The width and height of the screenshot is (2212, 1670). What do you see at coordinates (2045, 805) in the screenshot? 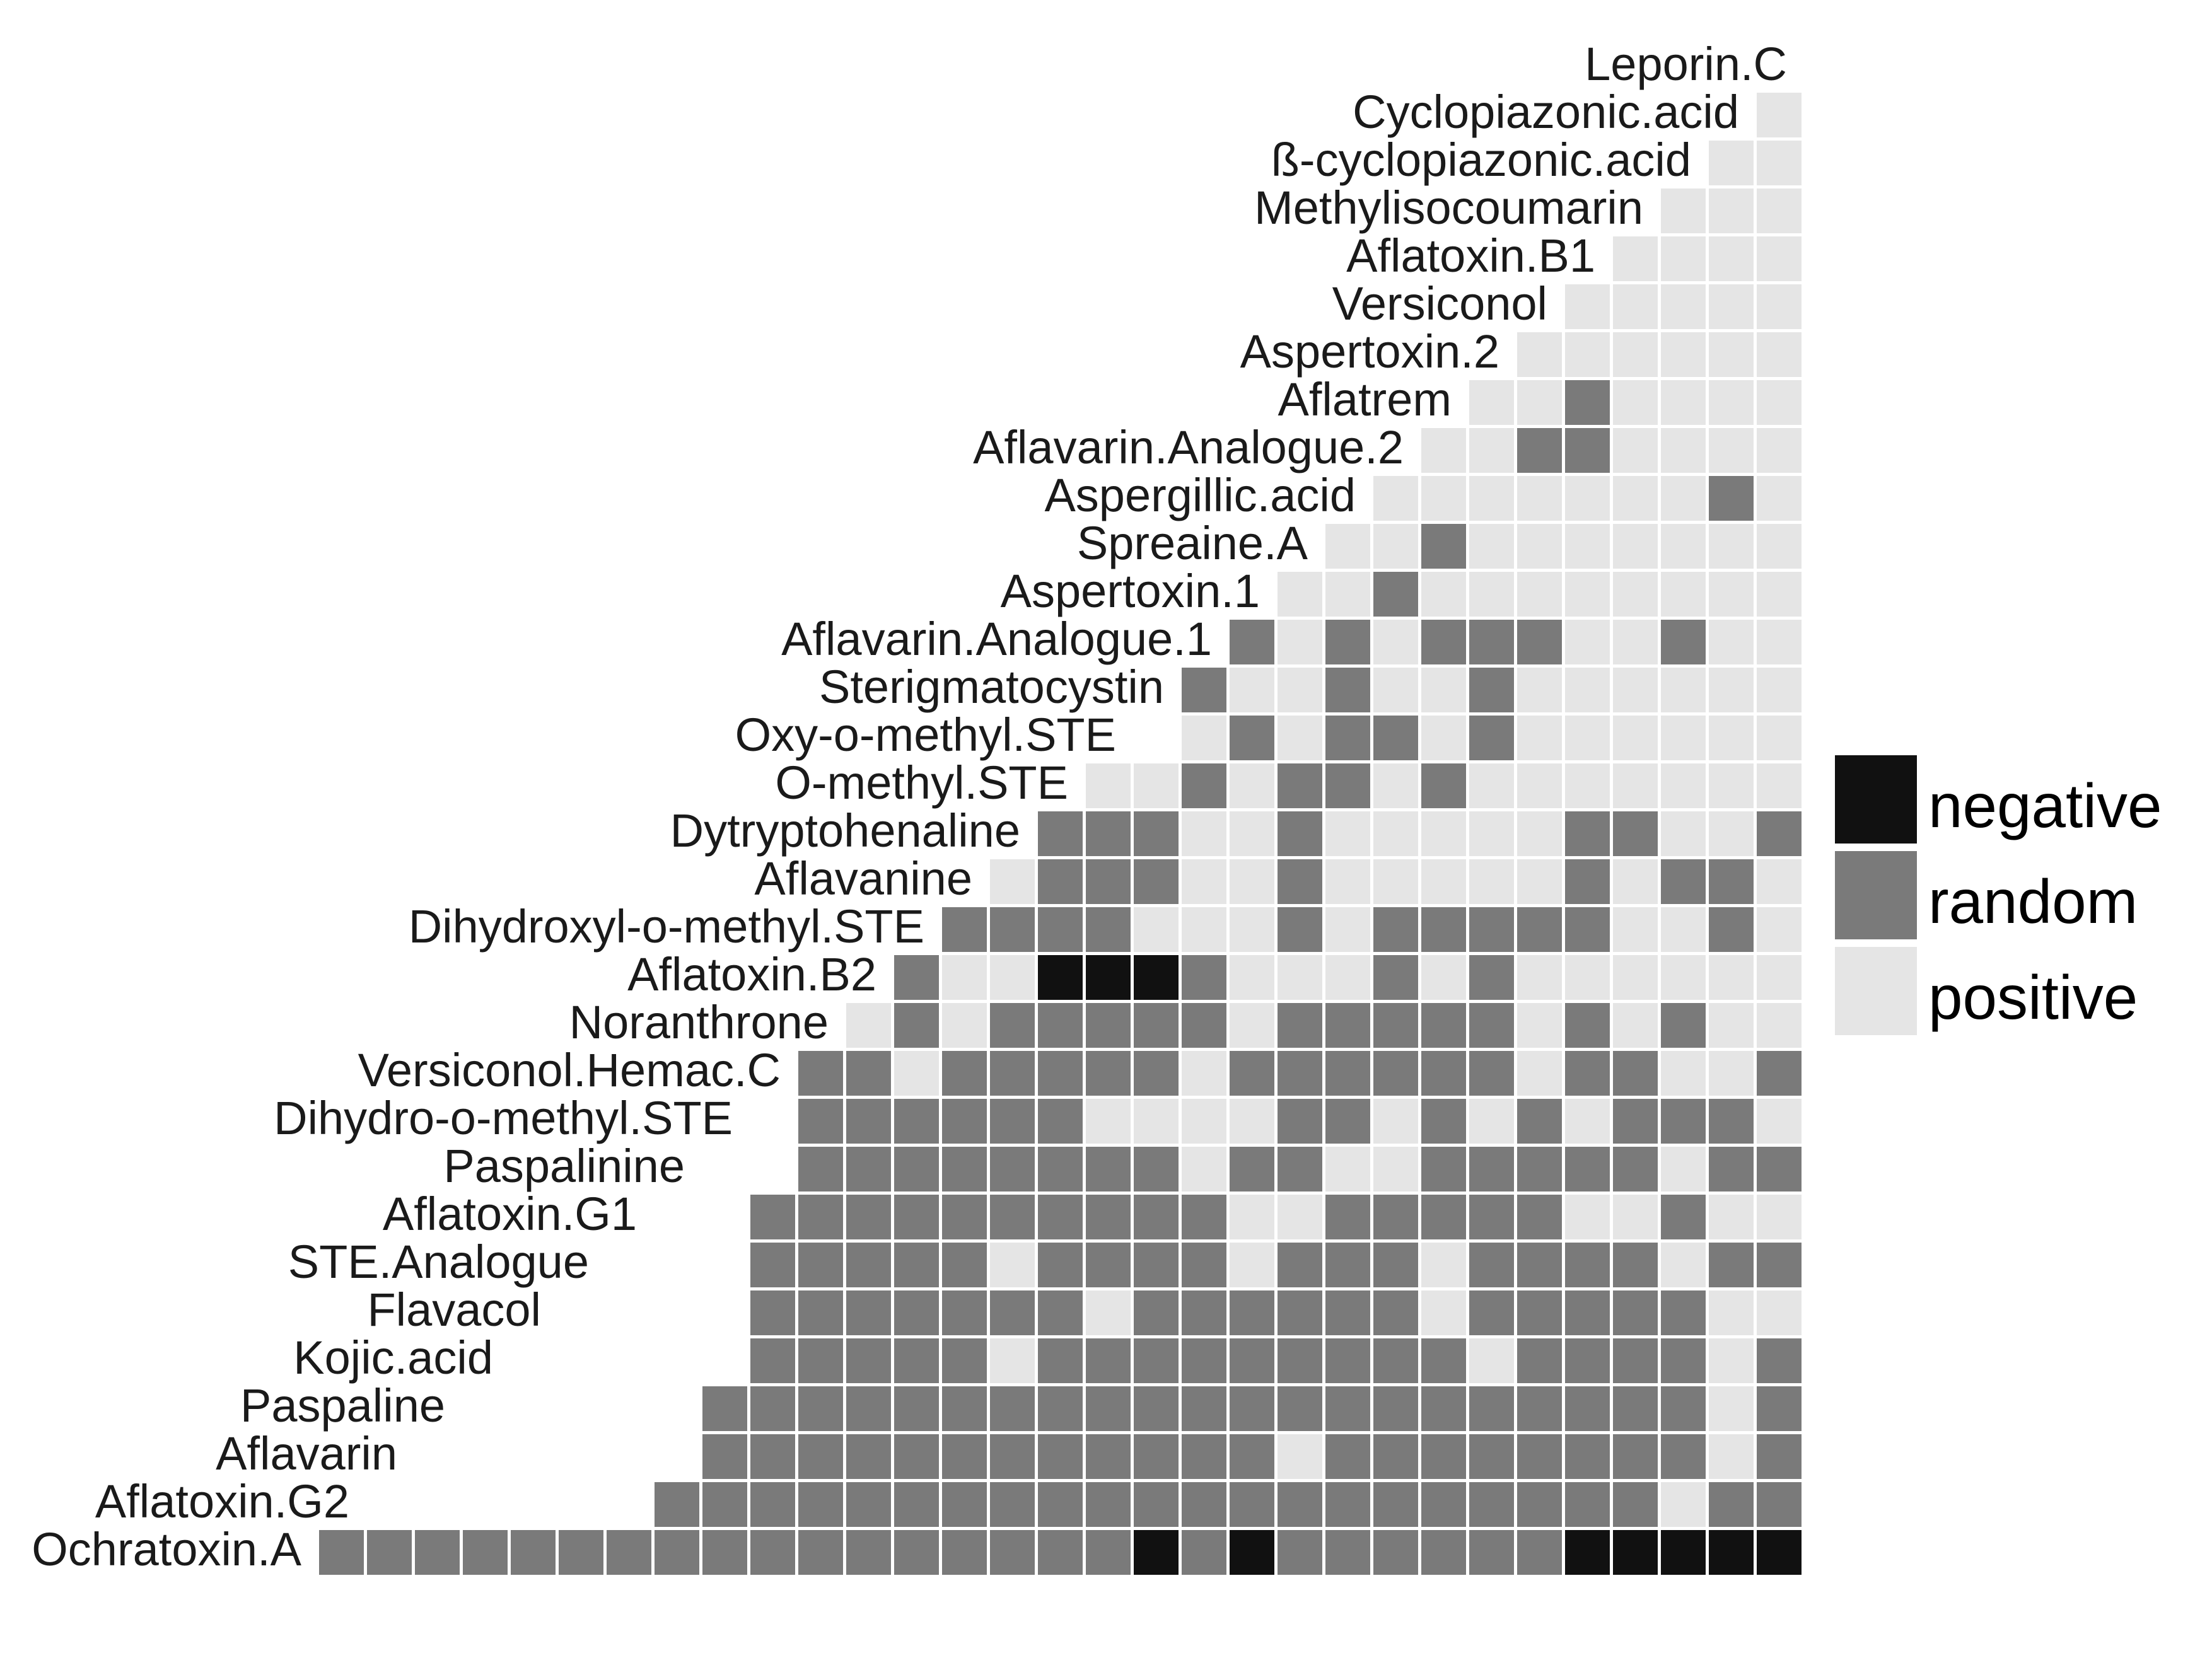
I see `legend-label-negative: negative` at bounding box center [2045, 805].